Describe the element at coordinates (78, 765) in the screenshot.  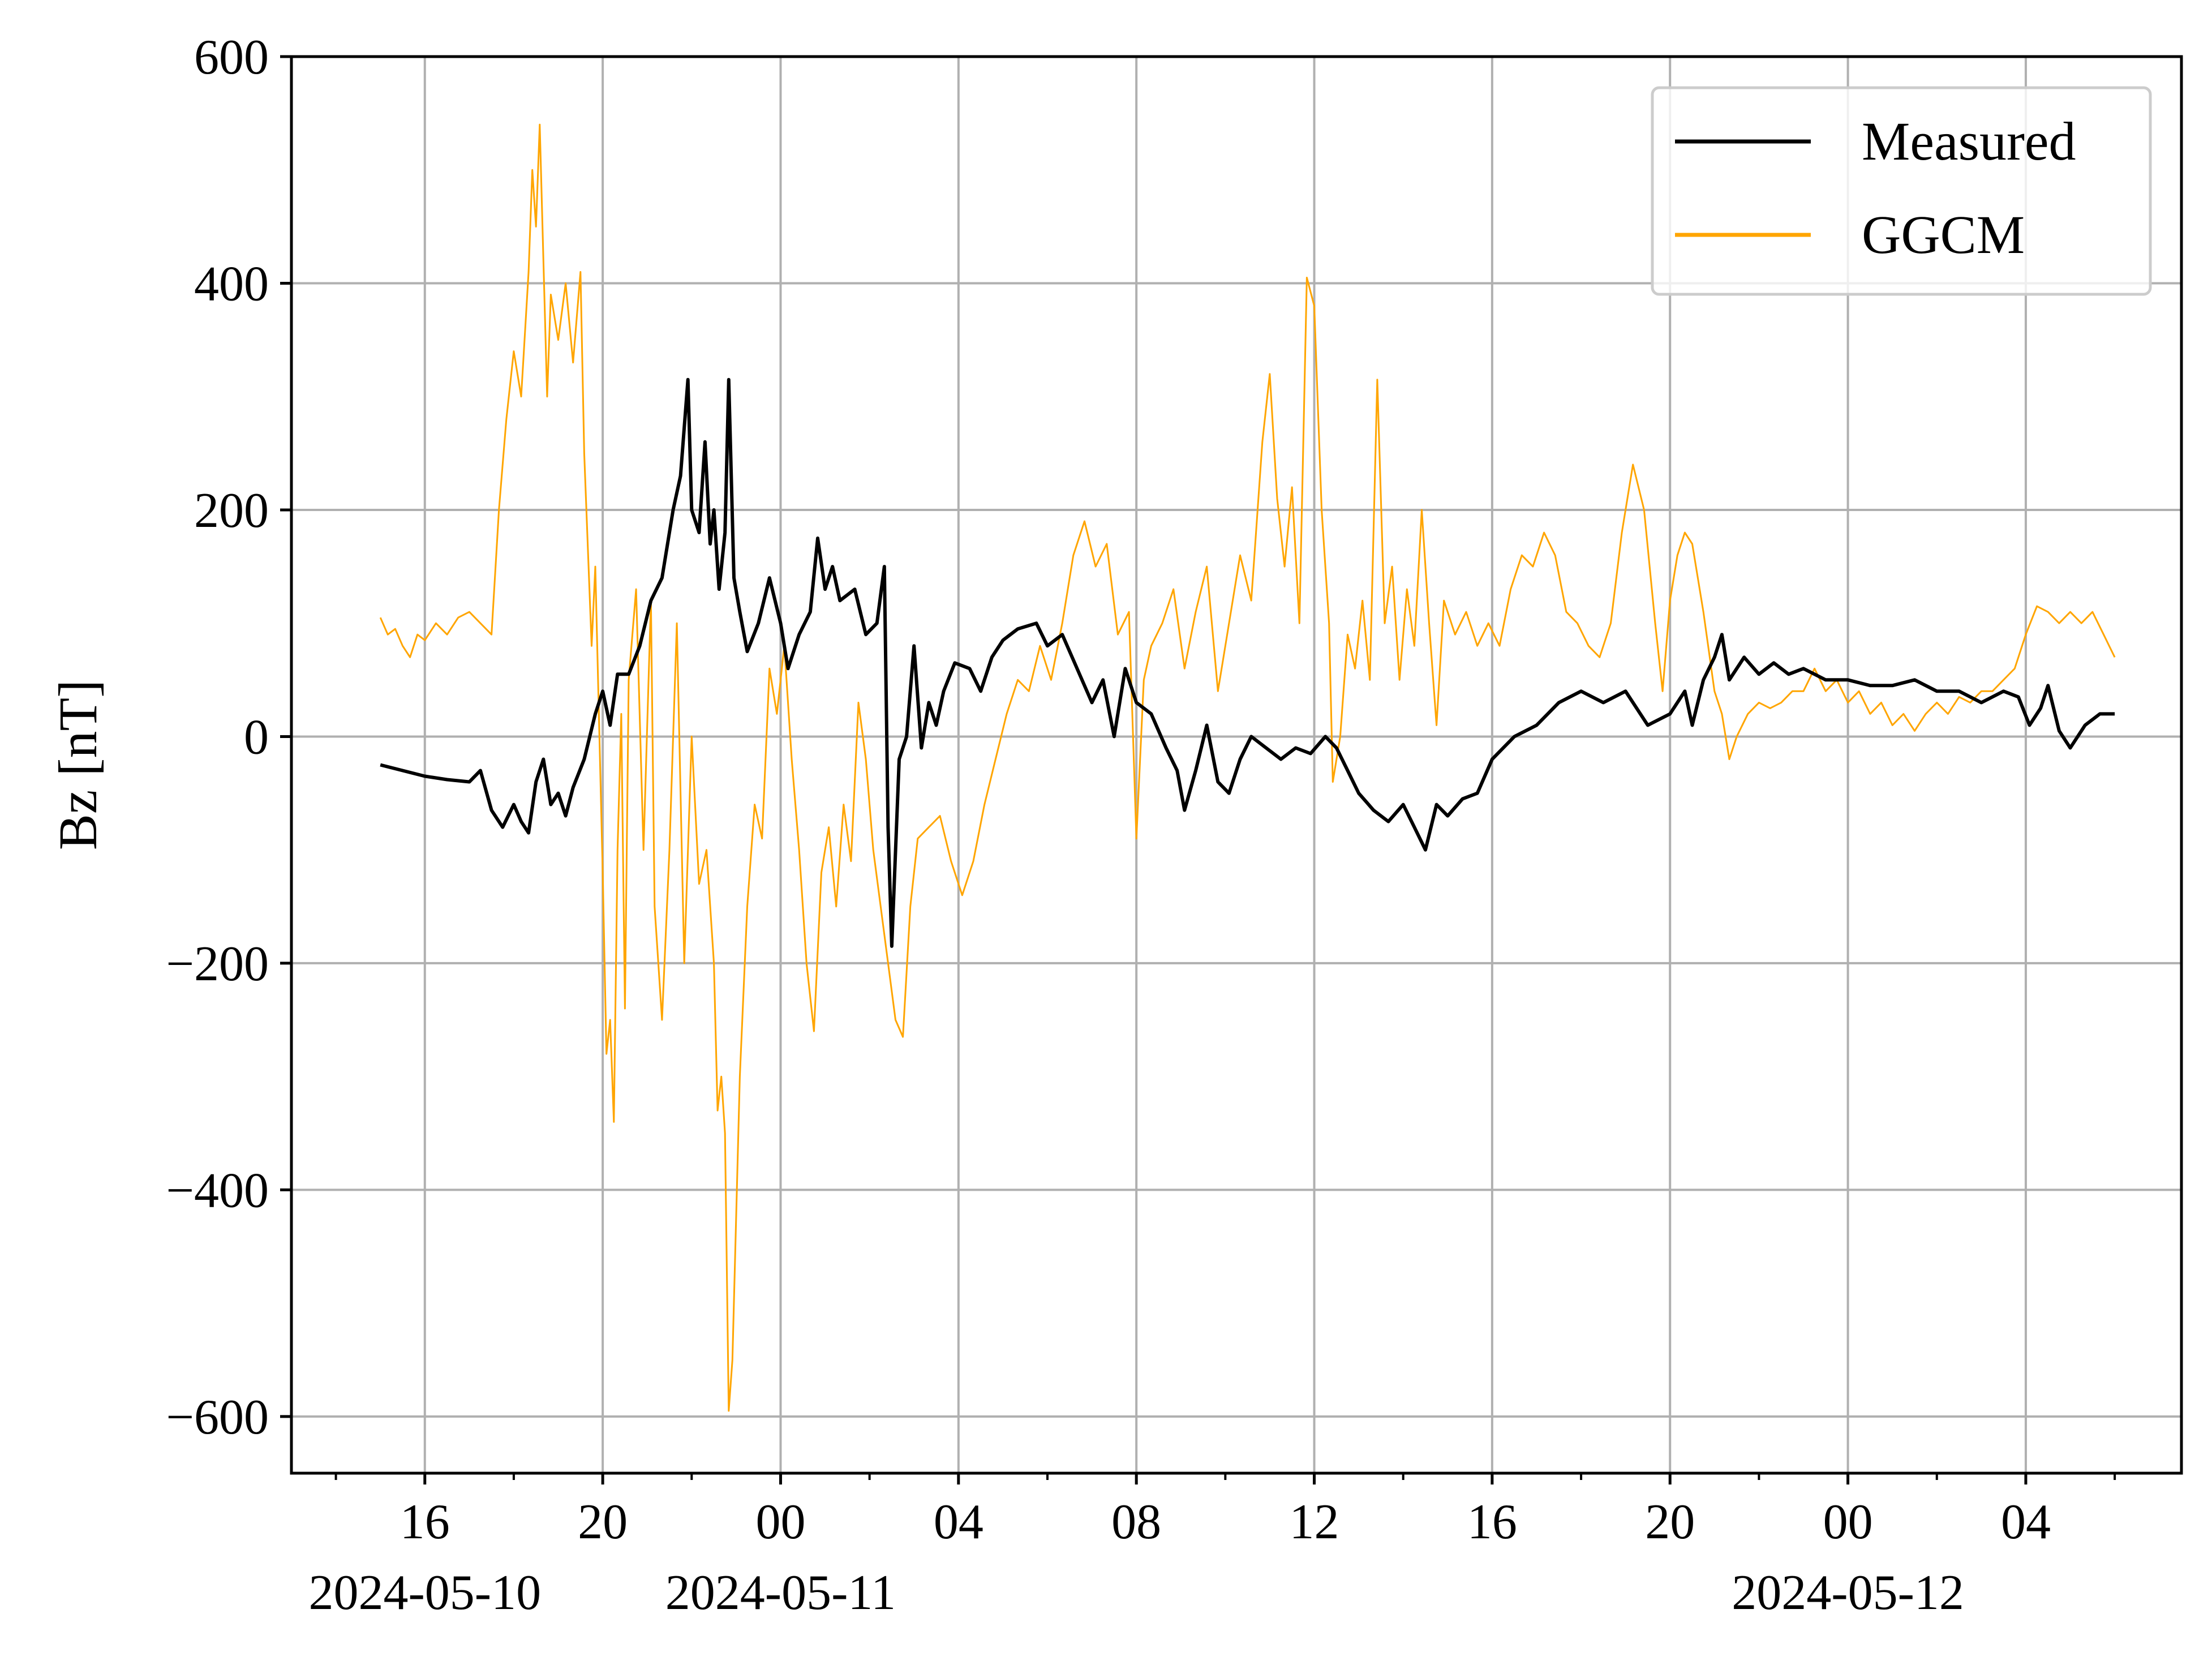
I see `y-axis-label: Bz [nT]` at that location.